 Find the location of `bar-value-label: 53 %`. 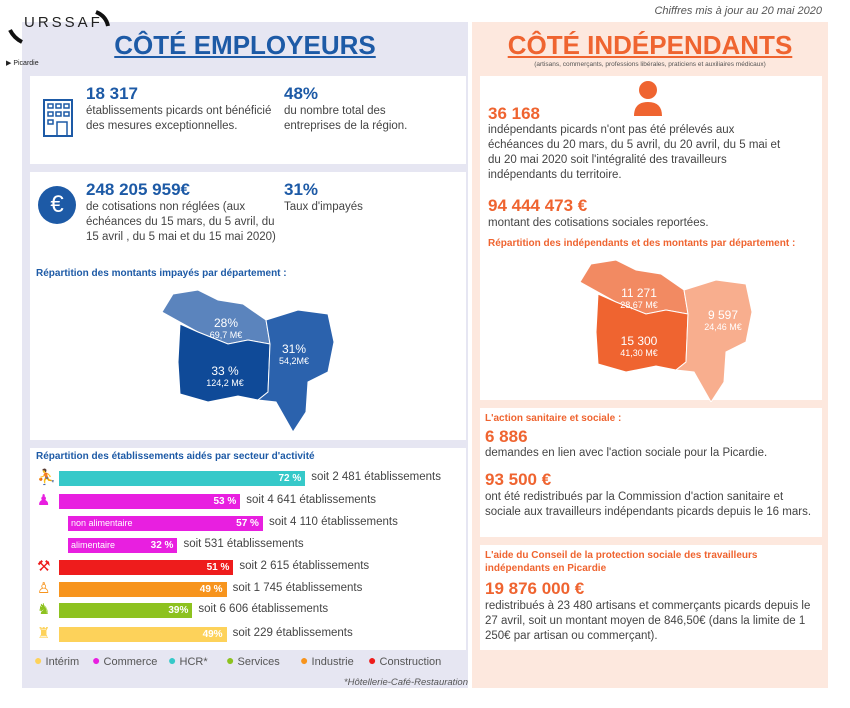

bar-value-label: 53 % is located at coordinates (225, 501).